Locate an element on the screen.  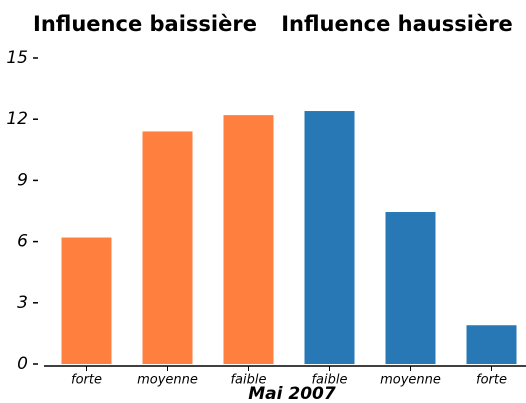
y-tick-label: 3 is located at coordinates (22, 303).